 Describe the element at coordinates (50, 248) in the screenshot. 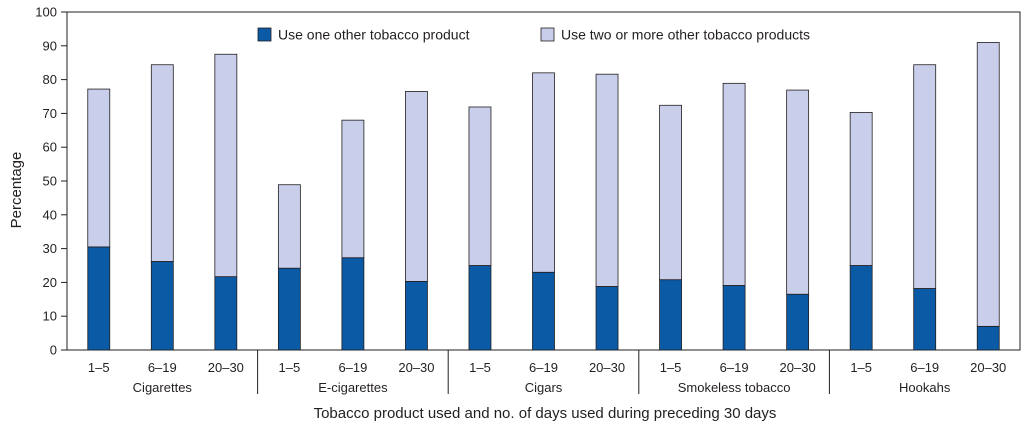

I see `y-tick-label: 30` at that location.